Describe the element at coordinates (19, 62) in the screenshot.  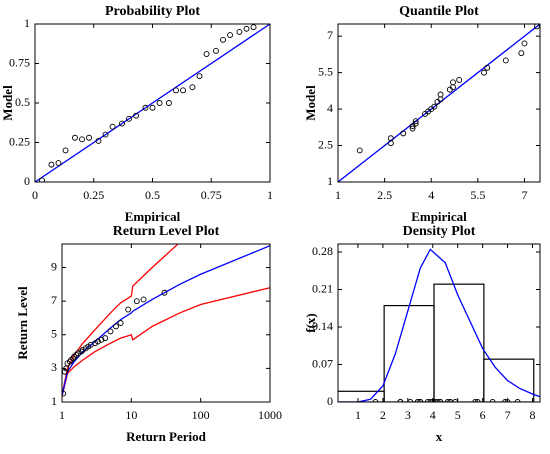
I see `y-tick-label: 0.75` at that location.